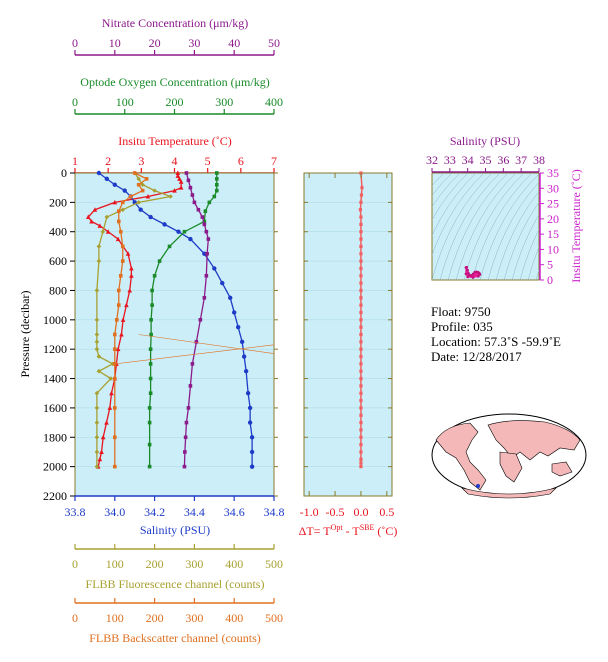 The height and width of the screenshot is (662, 608). I want to click on temperature-axis: 1 2 3 4 5 6 7, so click(174, 164).